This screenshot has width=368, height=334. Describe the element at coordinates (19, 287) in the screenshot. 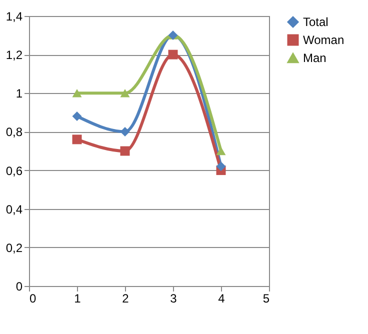

I see `y-tick-label: 0` at that location.